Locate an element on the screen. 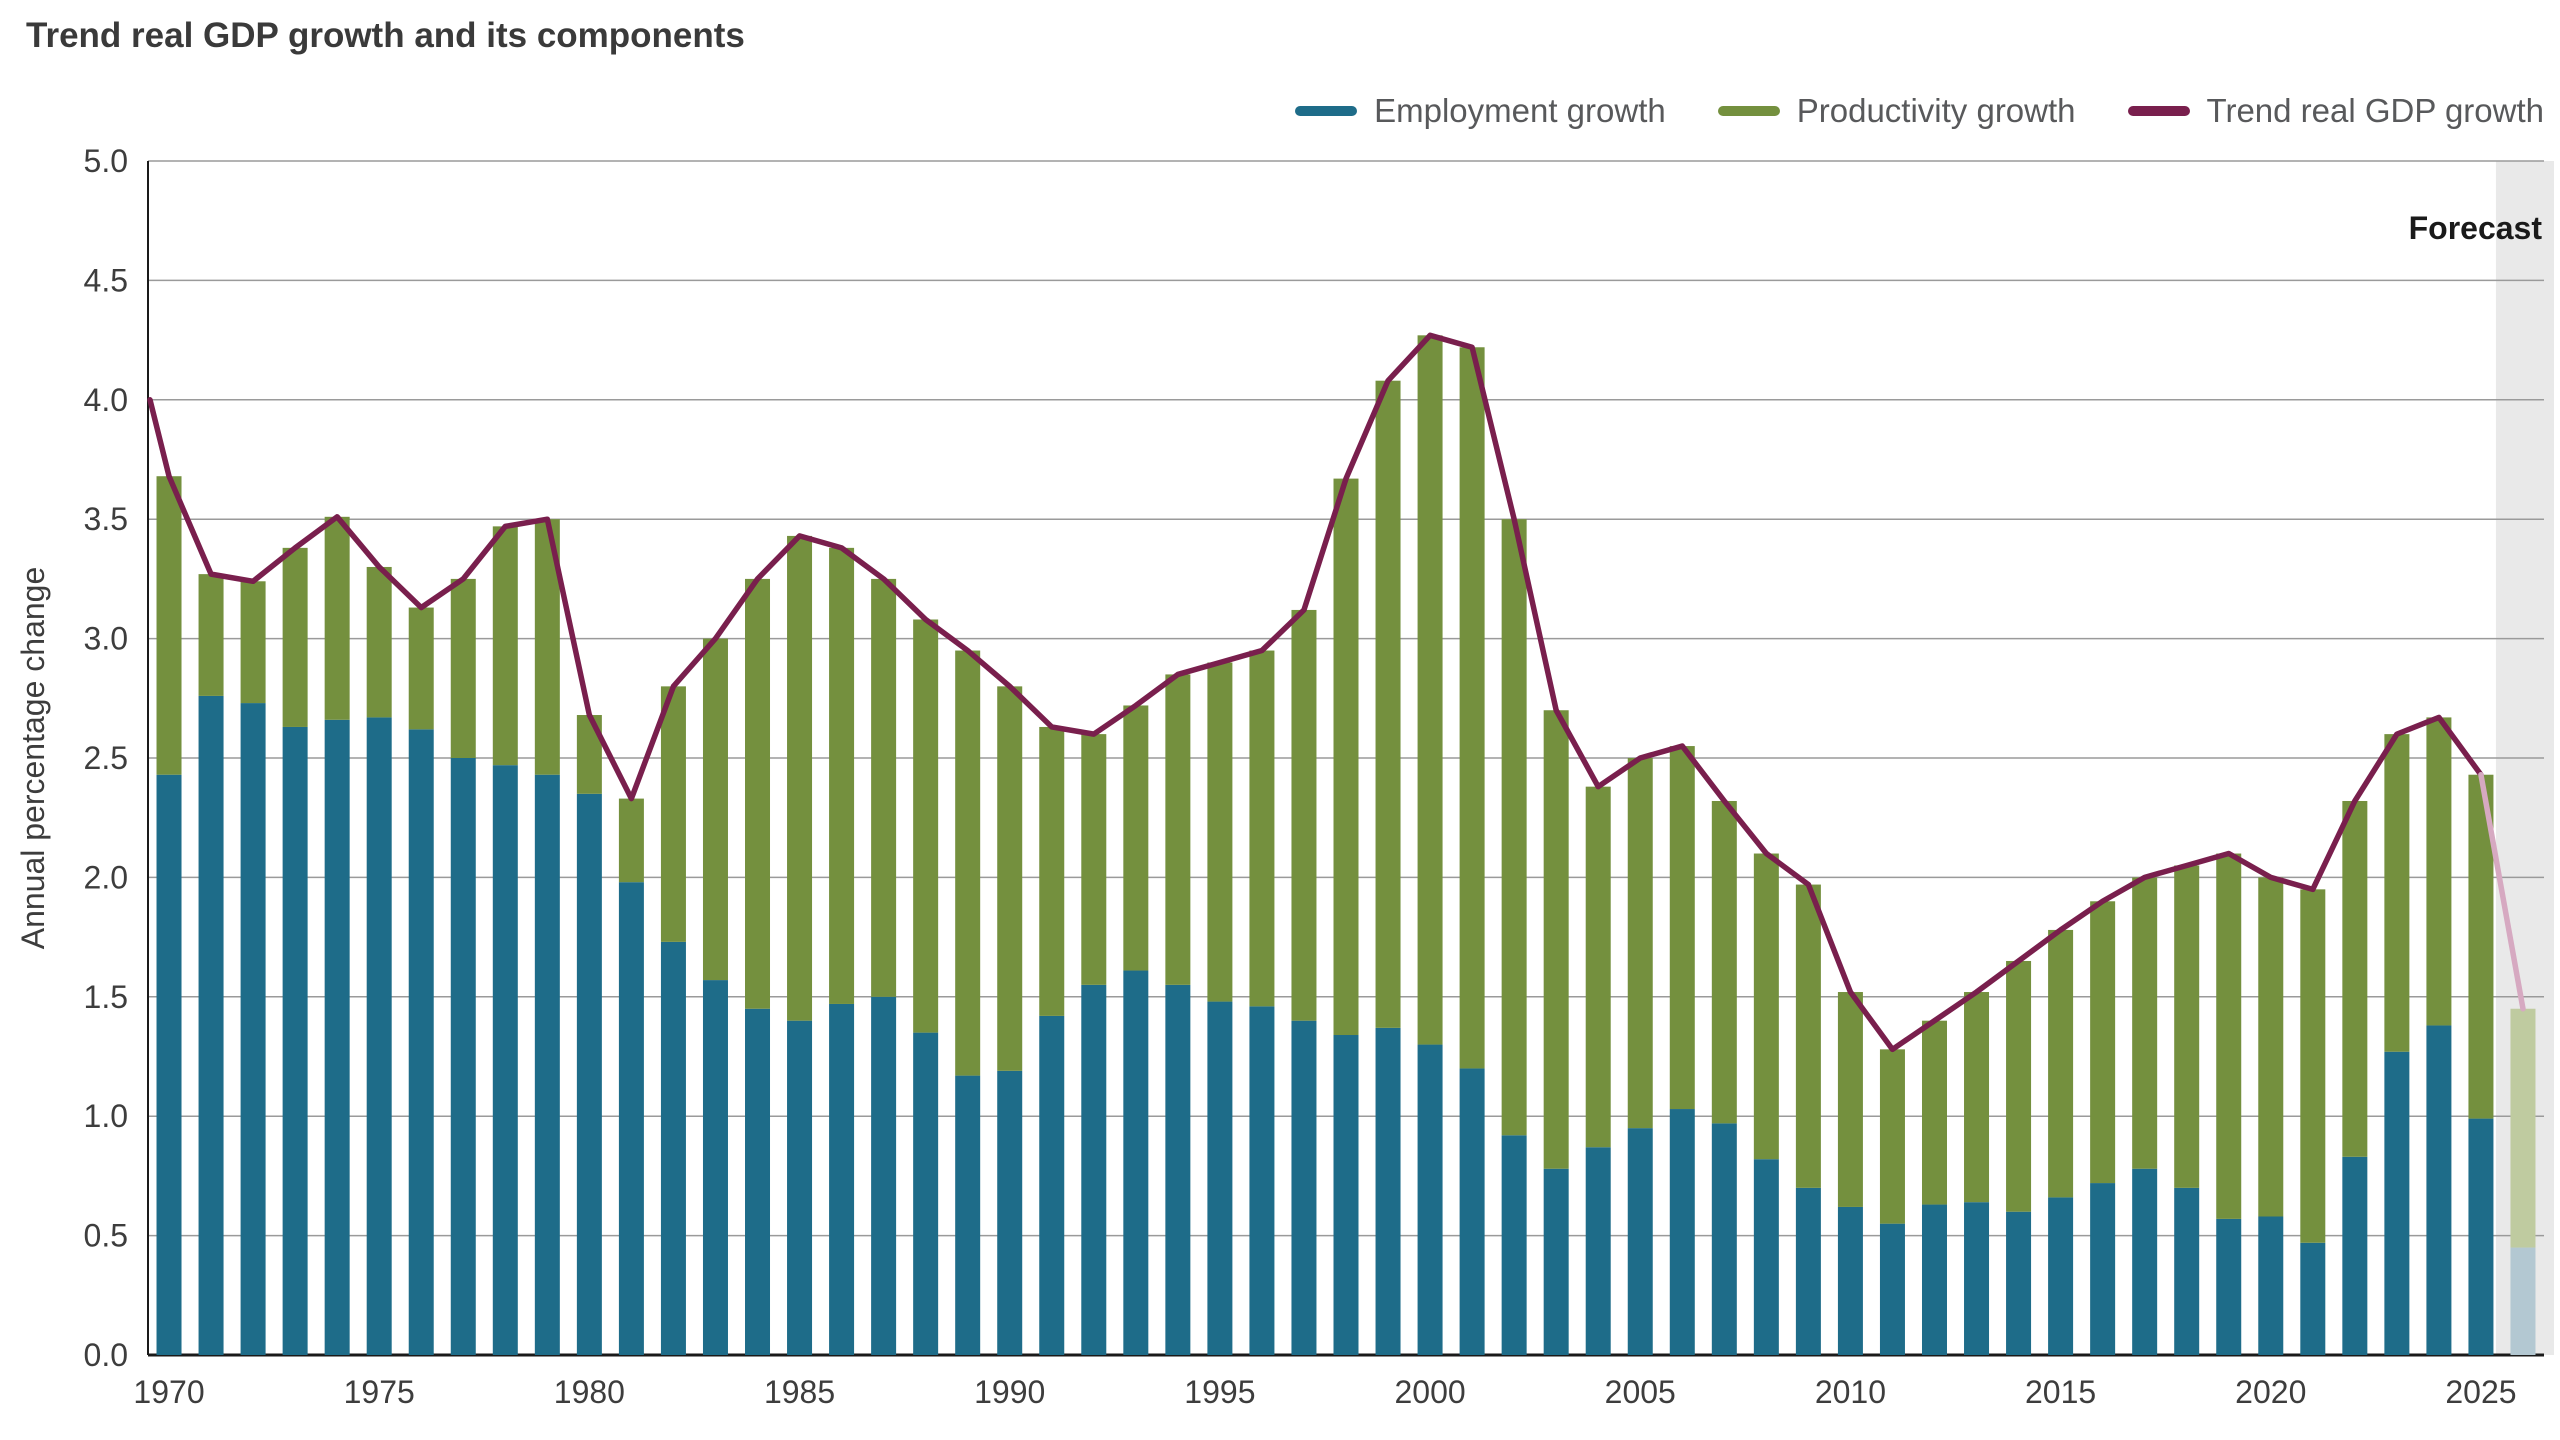 Image resolution: width=2560 pixels, height=1440 pixels. legend-label-trend: Trend real GDP growth is located at coordinates (2375, 110).